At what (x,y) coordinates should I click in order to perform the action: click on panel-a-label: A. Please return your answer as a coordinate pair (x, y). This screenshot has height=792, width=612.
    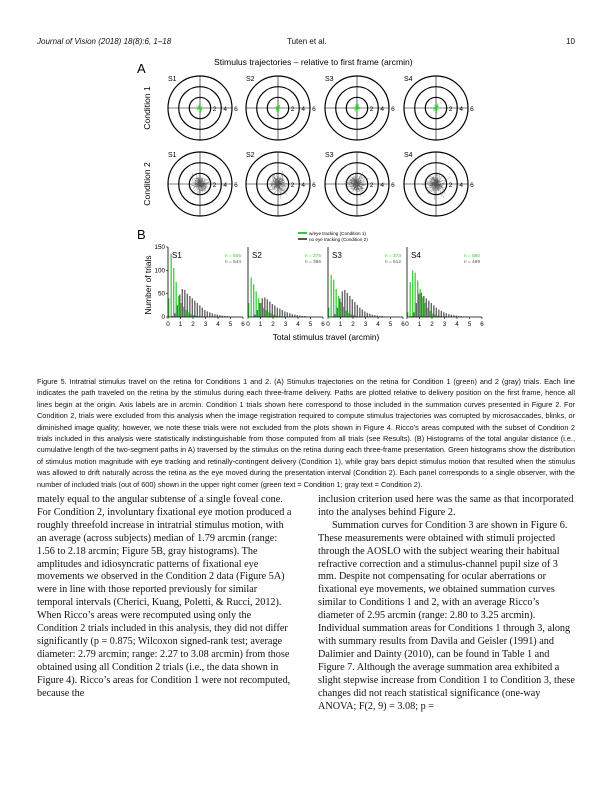
    Looking at the image, I should click on (141, 68).